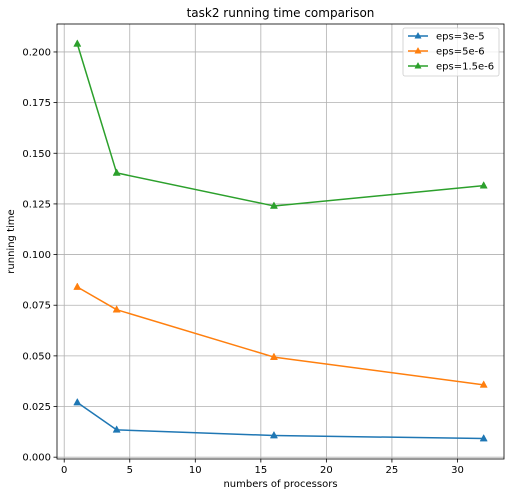 The width and height of the screenshot is (510, 496). What do you see at coordinates (326, 470) in the screenshot?
I see `x-tick-label: 20` at bounding box center [326, 470].